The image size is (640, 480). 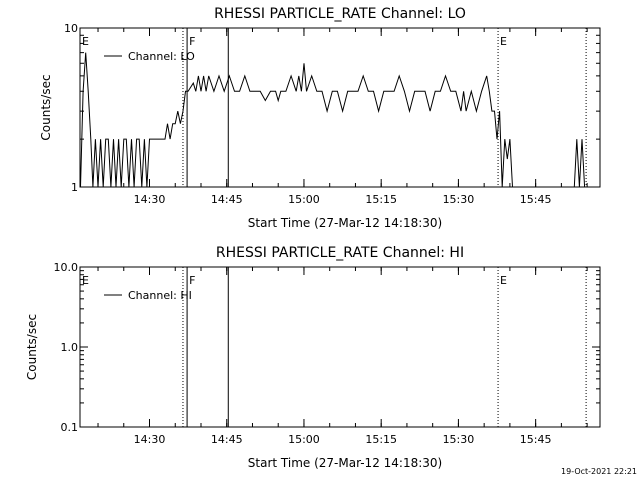 I want to click on y-tick-label: 1, so click(x=74, y=187).